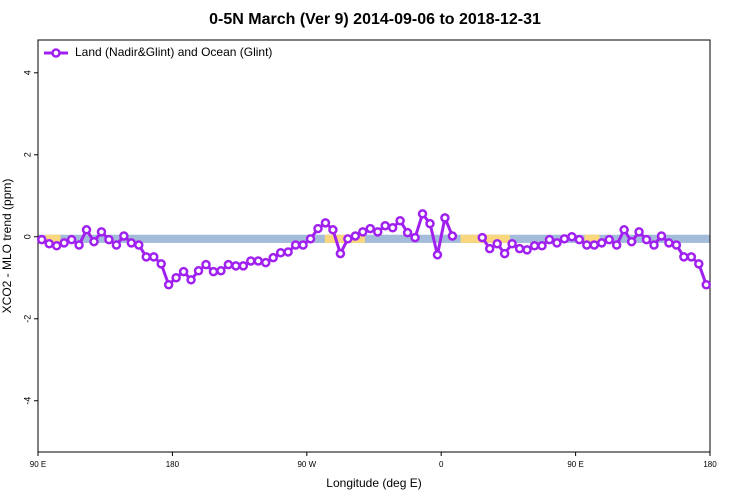  I want to click on y-axis-label: XCO2 - MLO trend (ppm), so click(7, 246).